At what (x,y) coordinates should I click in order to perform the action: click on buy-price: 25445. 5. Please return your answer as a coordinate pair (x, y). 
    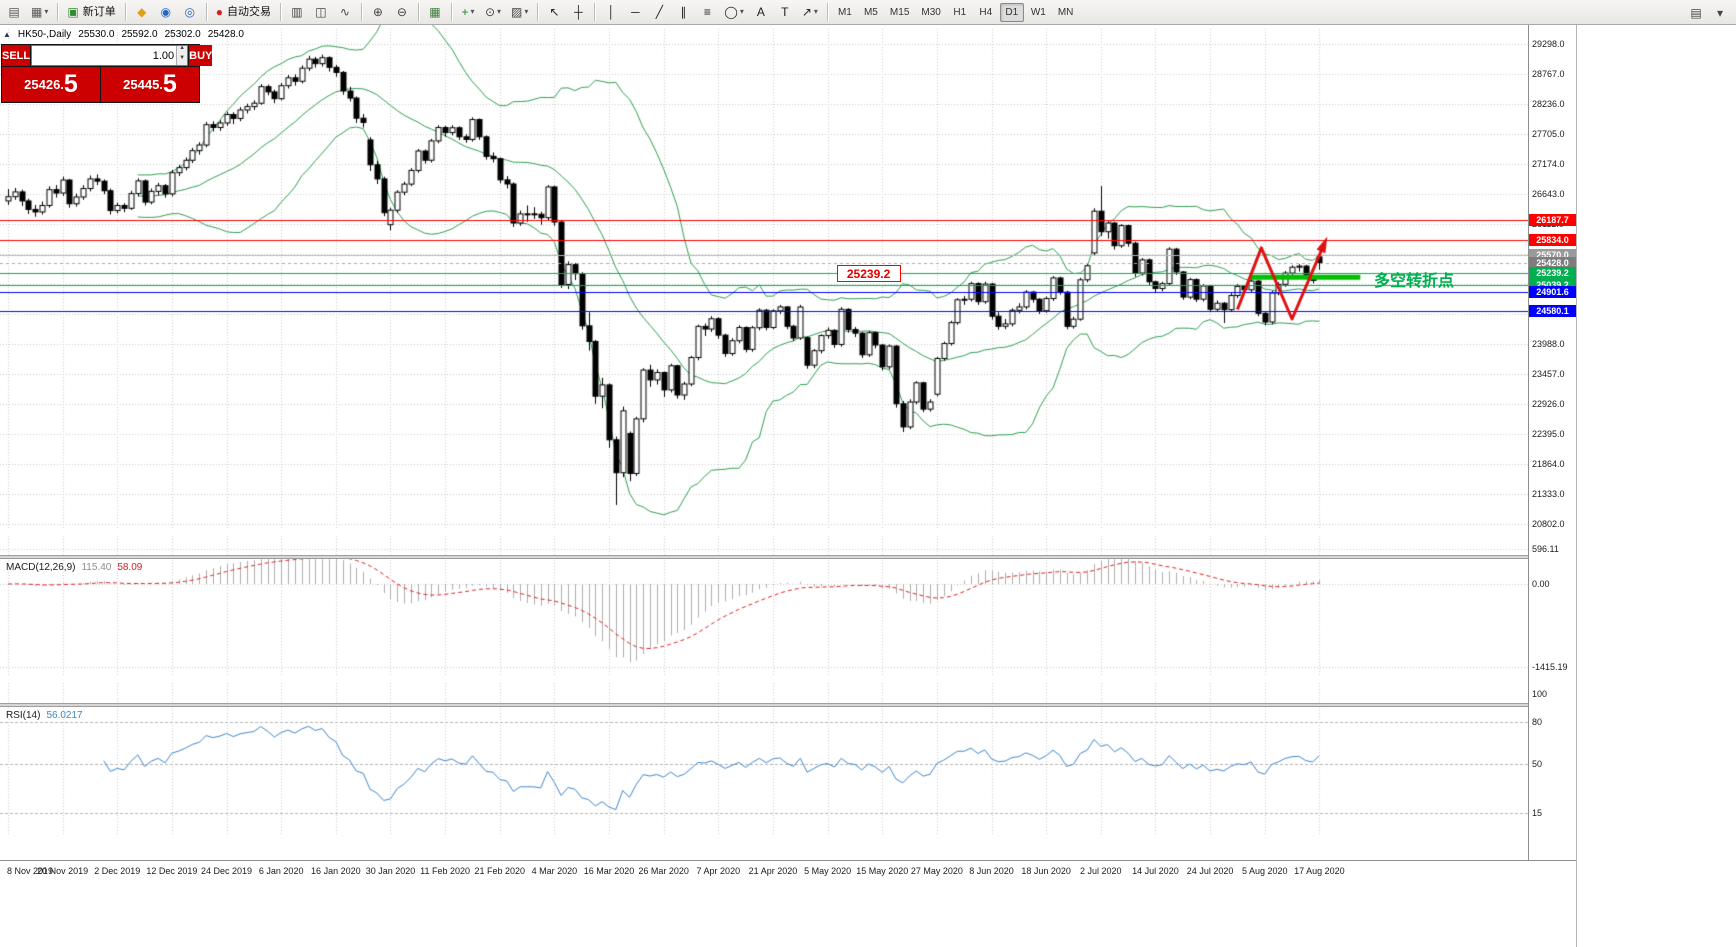
    Looking at the image, I should click on (150, 84).